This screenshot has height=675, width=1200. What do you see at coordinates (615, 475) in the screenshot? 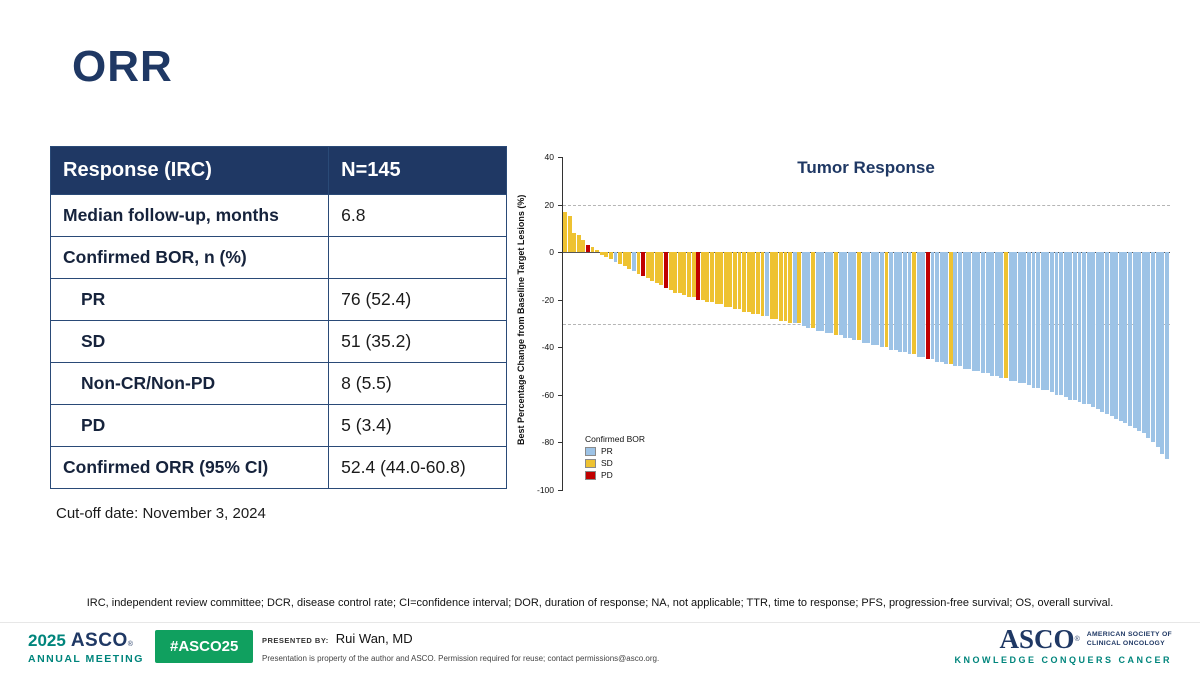
I see `legend-item-pd: PD` at bounding box center [615, 475].